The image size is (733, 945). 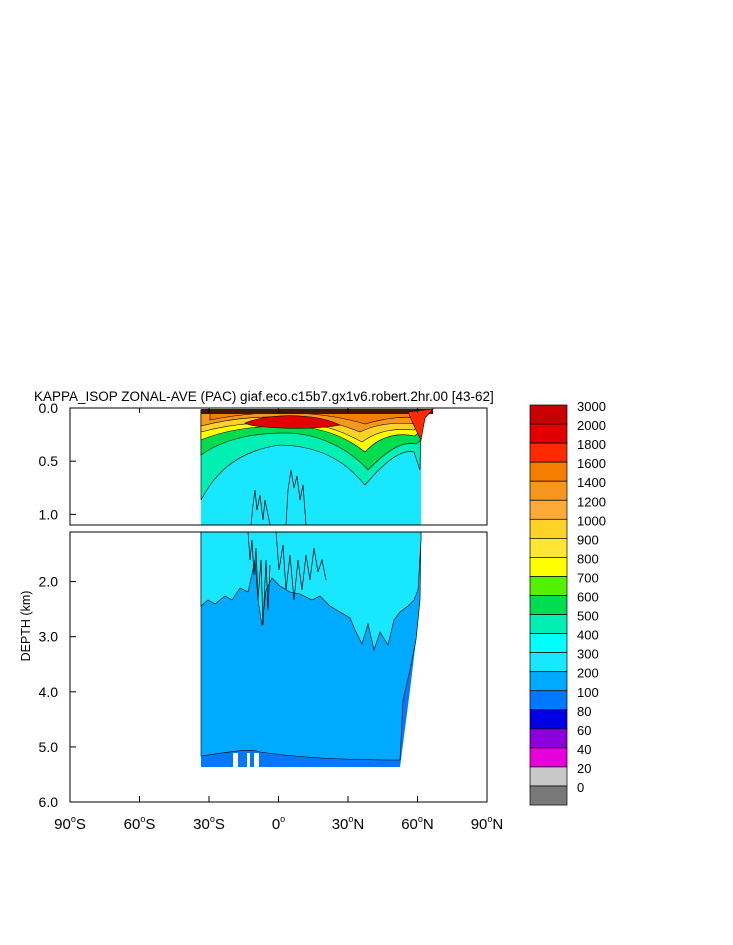 I want to click on upper-field-eastern-boundary, so click(x=420, y=424).